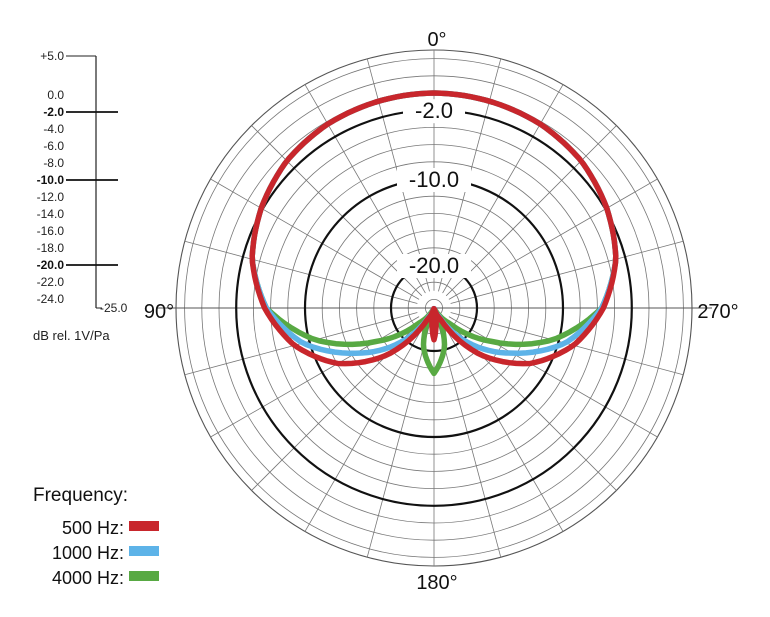 Image resolution: width=770 pixels, height=617 pixels. Describe the element at coordinates (144, 551) in the screenshot. I see `legend-swatch-1000hz` at that location.